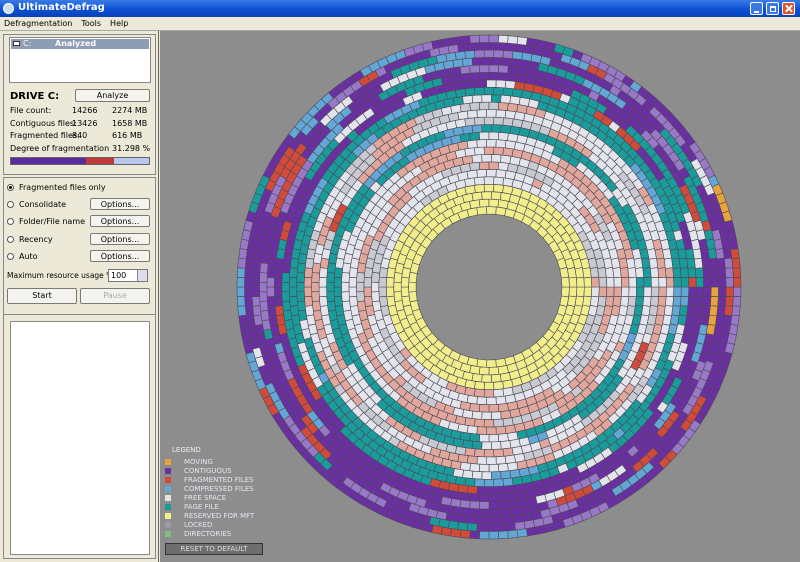  Describe the element at coordinates (80, 60) in the screenshot. I see `drive-list: C: Analyzed` at that location.